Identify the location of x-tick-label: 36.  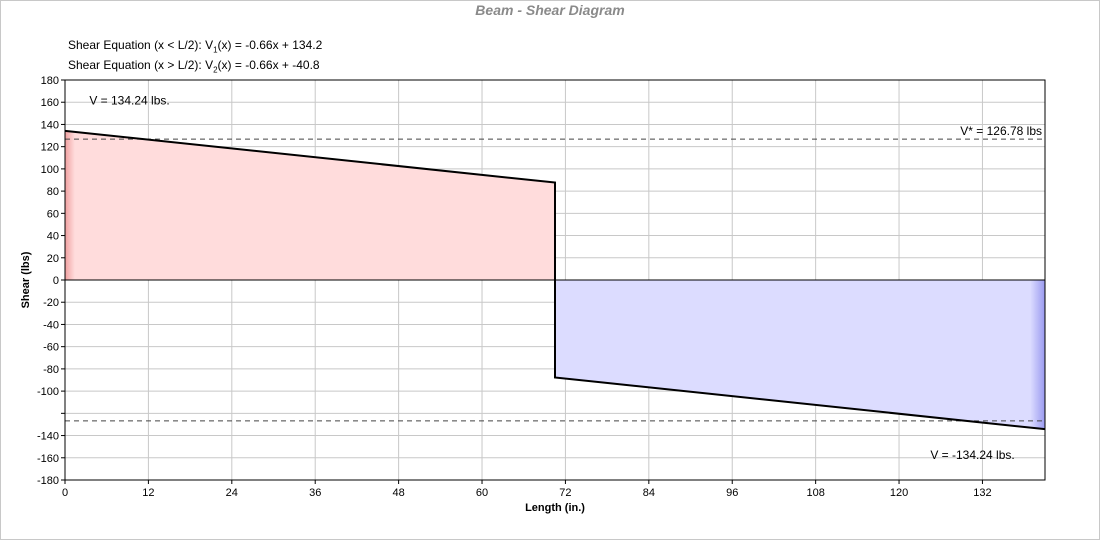
(315, 493).